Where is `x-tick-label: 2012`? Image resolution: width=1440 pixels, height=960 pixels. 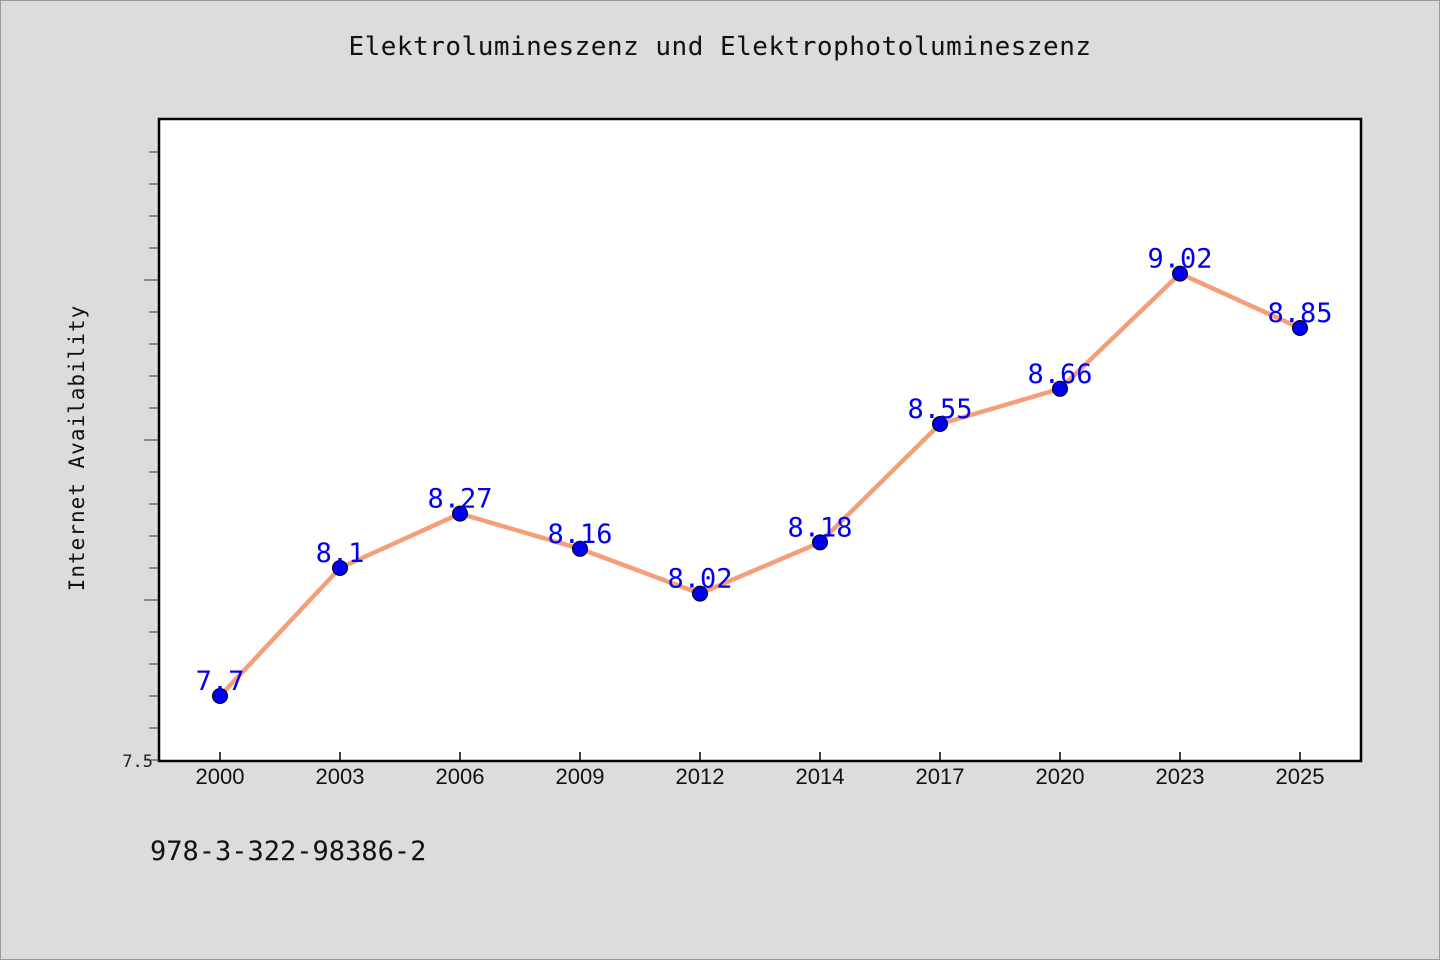 x-tick-label: 2012 is located at coordinates (700, 776).